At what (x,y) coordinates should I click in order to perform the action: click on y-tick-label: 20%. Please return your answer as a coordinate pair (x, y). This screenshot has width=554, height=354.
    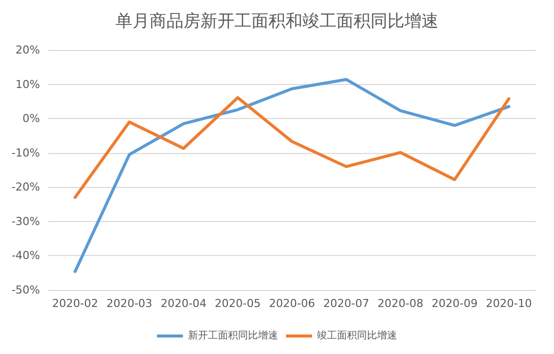
    Looking at the image, I should click on (28, 50).